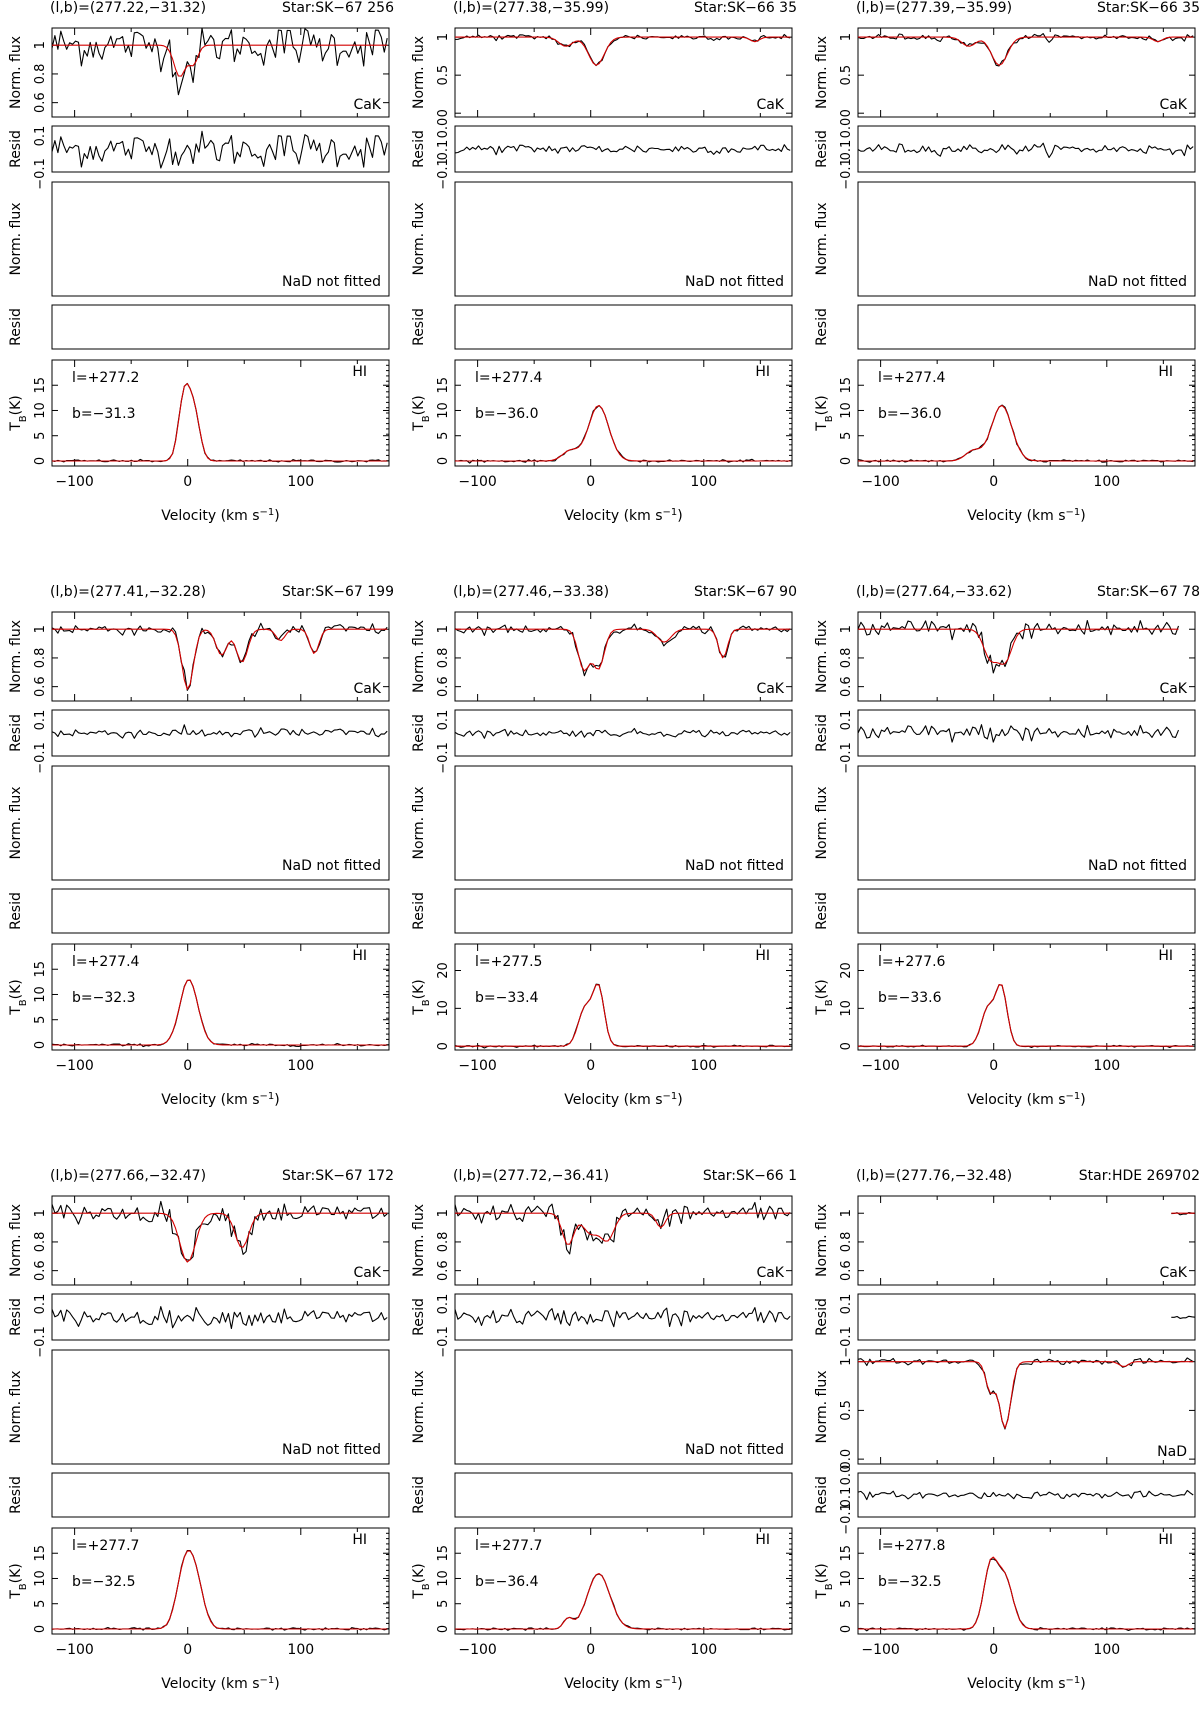  Describe the element at coordinates (934, 8) in the screenshot. I see `coordinates-label: (l,b)=(277.39,−35.99)` at that location.